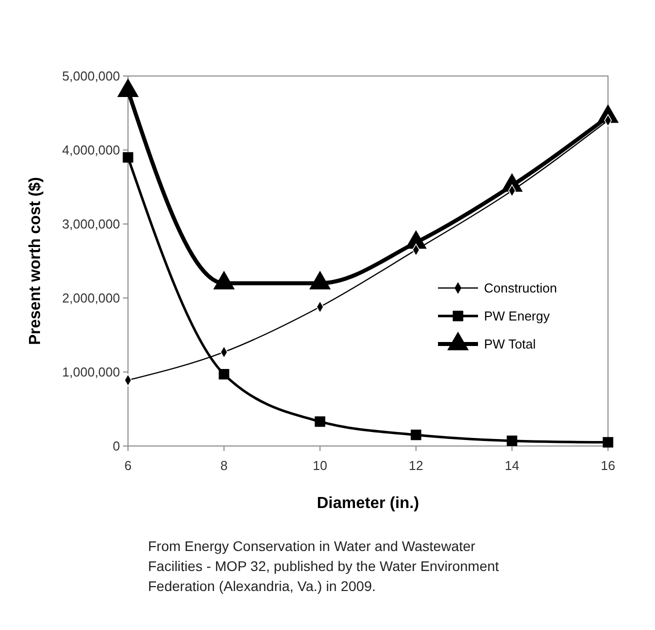  What do you see at coordinates (512, 465) in the screenshot?
I see `x-tick-label: 14` at bounding box center [512, 465].